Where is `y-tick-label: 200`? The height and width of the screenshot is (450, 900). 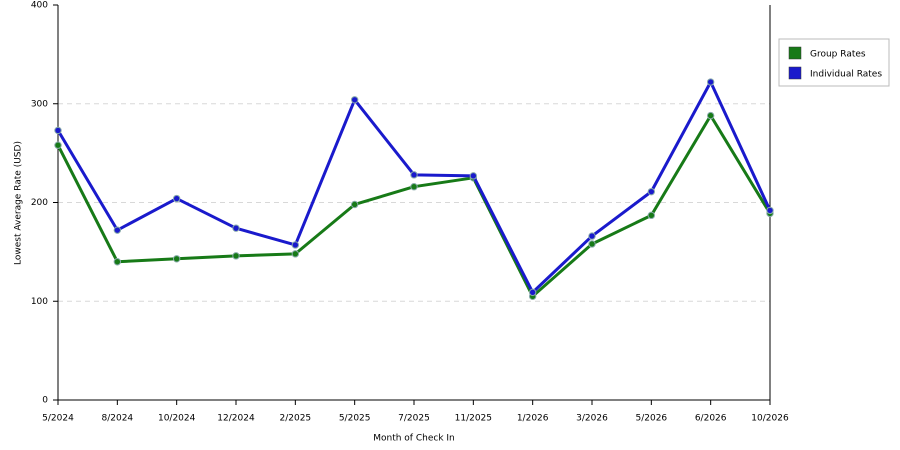
y-tick-label: 200 is located at coordinates (39, 203).